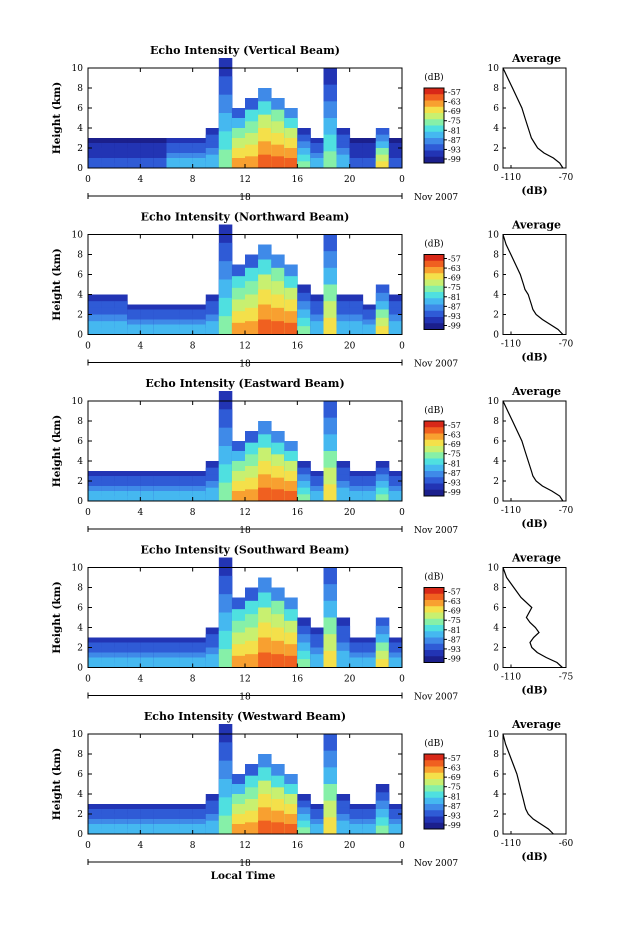  What do you see at coordinates (566, 678) in the screenshot?
I see `profile-x-tick-label: -75` at bounding box center [566, 678].